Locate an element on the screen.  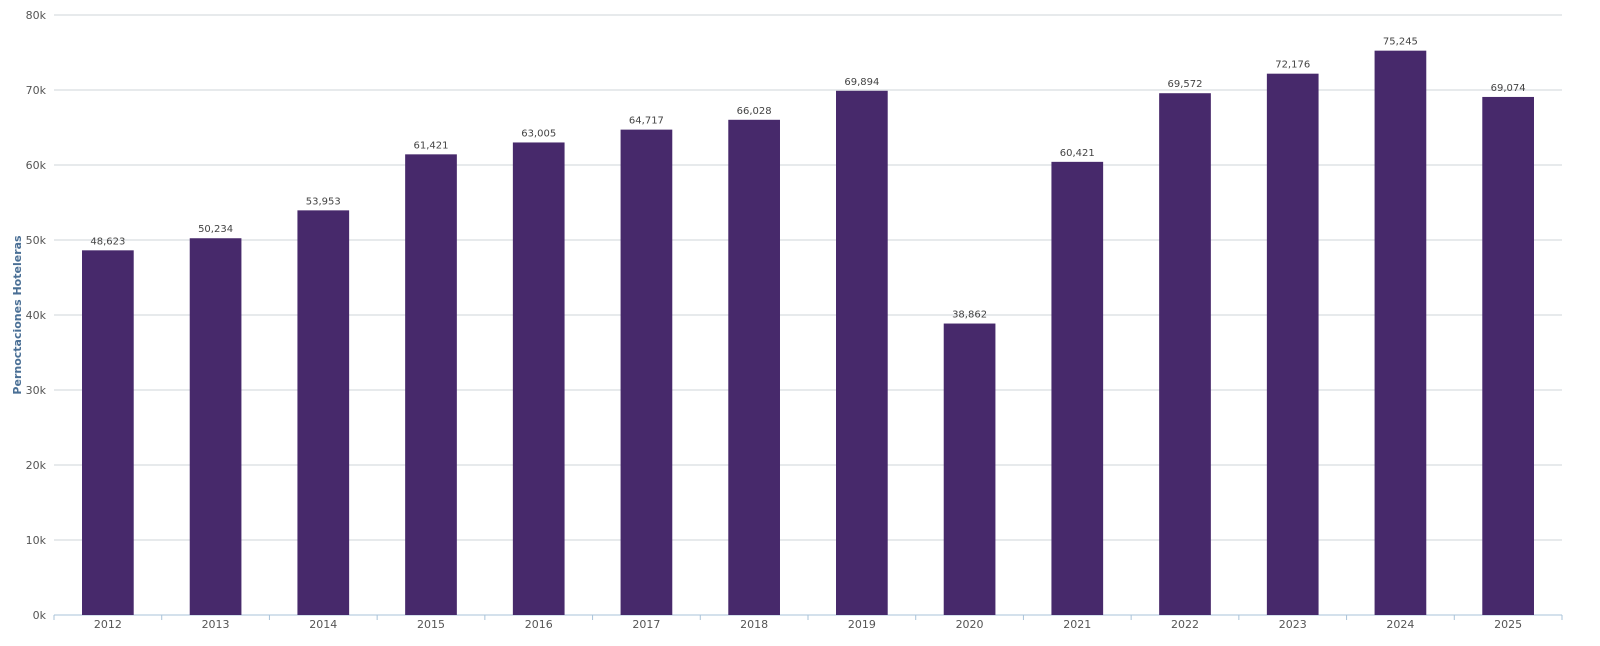
data-label: 66,028 is located at coordinates (754, 111).